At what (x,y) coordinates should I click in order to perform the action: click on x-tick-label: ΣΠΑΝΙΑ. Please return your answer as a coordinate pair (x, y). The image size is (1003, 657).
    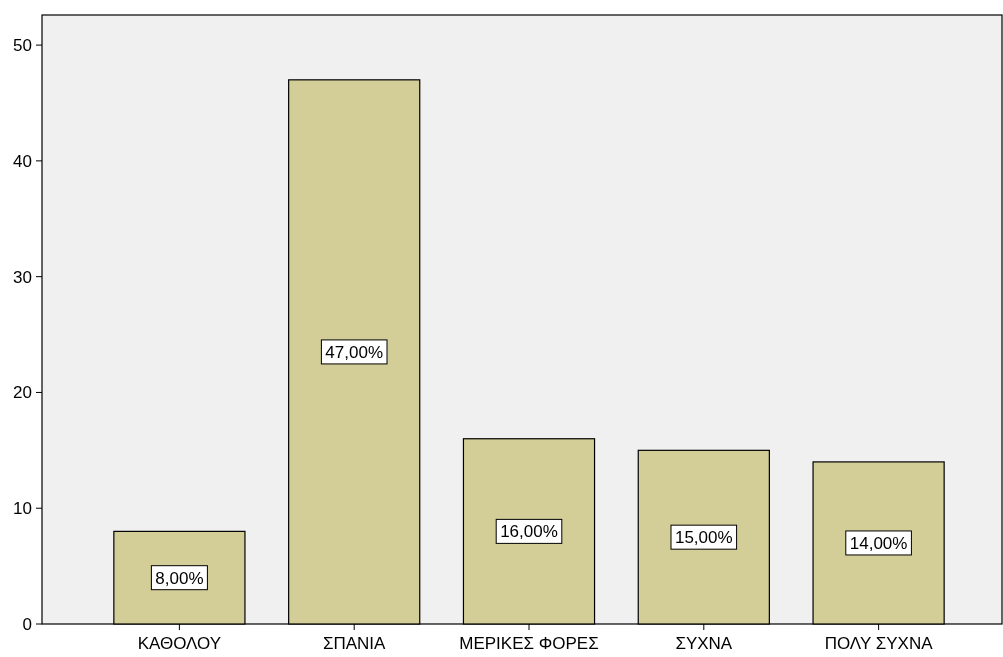
    Looking at the image, I should click on (354, 643).